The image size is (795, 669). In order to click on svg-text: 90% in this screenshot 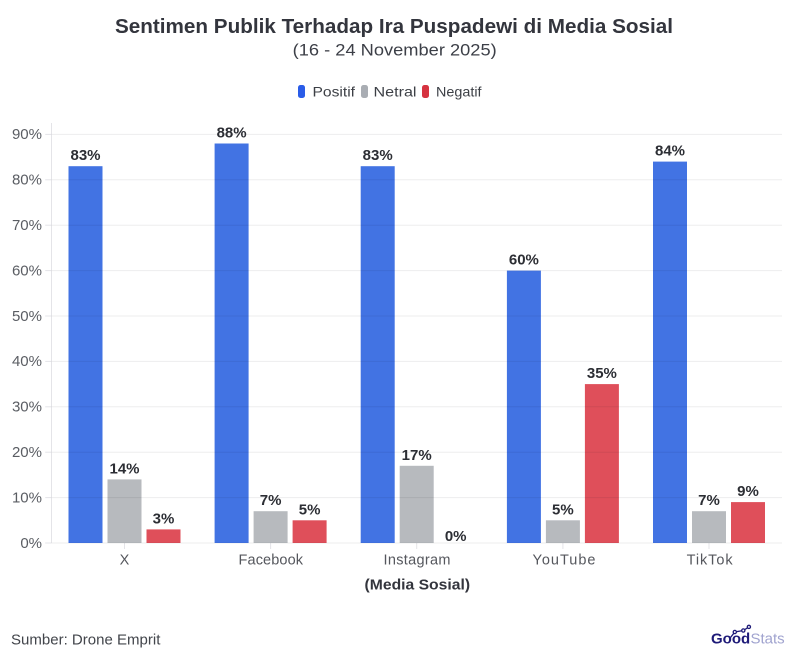, I will do `click(27, 134)`.